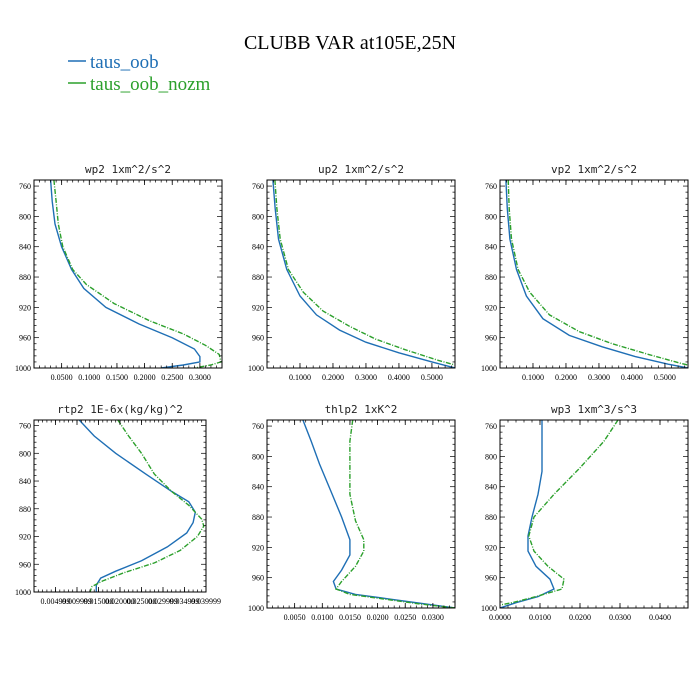  I want to click on panel-title: wp2 1xm^2/s^2, so click(128, 169).